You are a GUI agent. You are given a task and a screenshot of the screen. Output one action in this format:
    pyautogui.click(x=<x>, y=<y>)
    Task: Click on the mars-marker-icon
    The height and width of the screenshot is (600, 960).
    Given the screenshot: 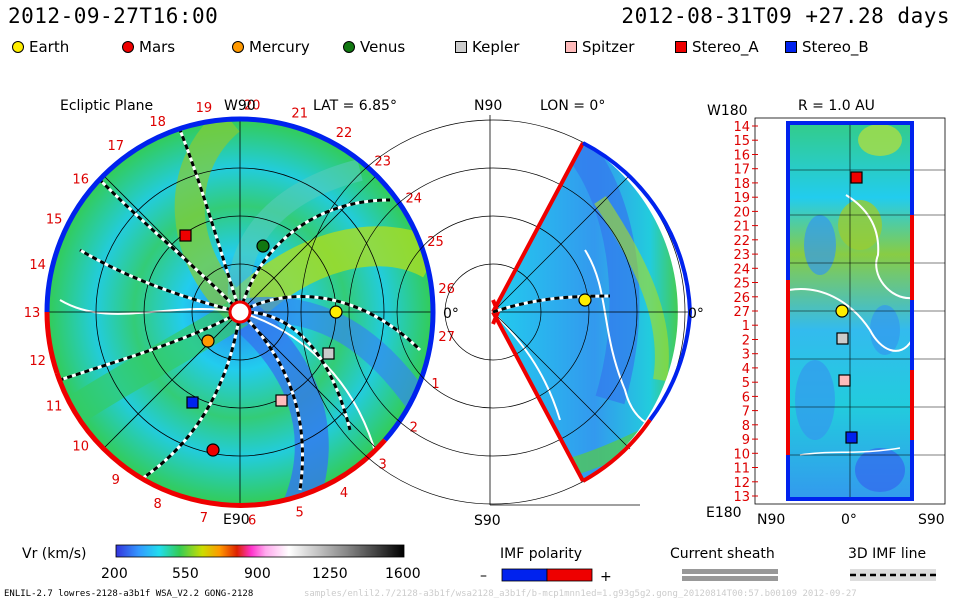 What is the action you would take?
    pyautogui.click(x=128, y=47)
    